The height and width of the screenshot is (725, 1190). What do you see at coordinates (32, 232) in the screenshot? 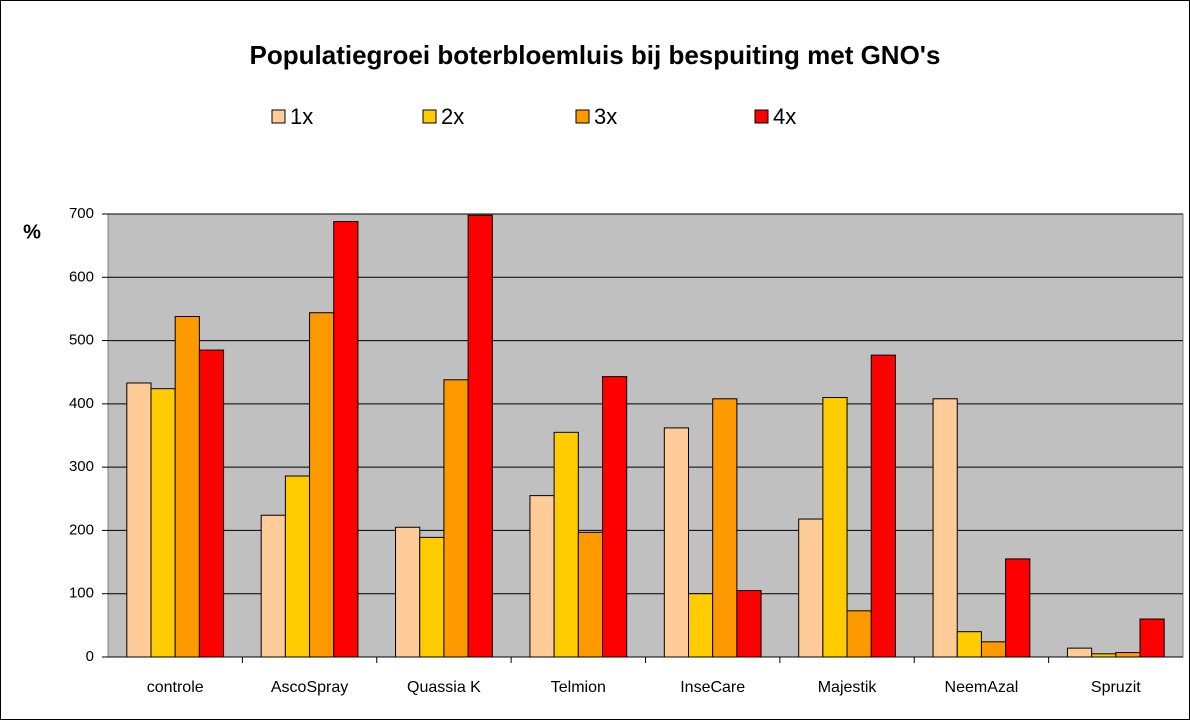
I see `y-axis-label: %` at bounding box center [32, 232].